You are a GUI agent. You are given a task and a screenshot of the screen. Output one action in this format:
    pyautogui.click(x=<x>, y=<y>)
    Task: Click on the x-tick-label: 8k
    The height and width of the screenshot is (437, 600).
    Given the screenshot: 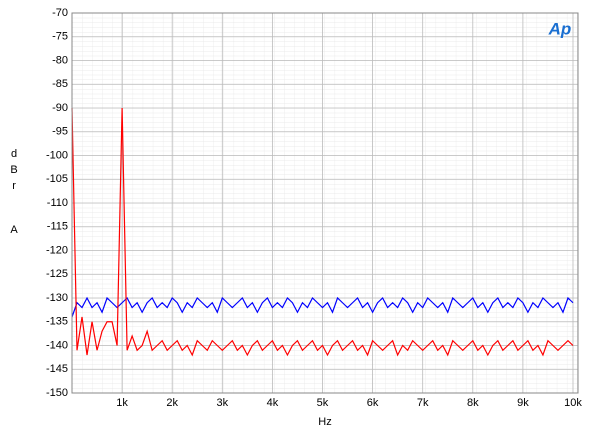 What is the action you would take?
    pyautogui.click(x=473, y=403)
    